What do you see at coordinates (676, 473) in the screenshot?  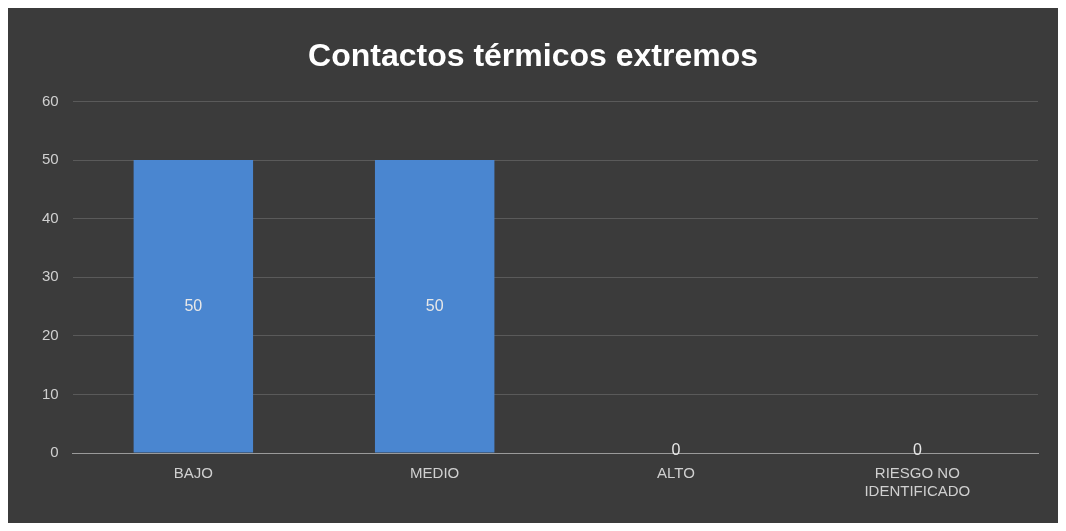 I see `x-tick-label: ALTO` at bounding box center [676, 473].